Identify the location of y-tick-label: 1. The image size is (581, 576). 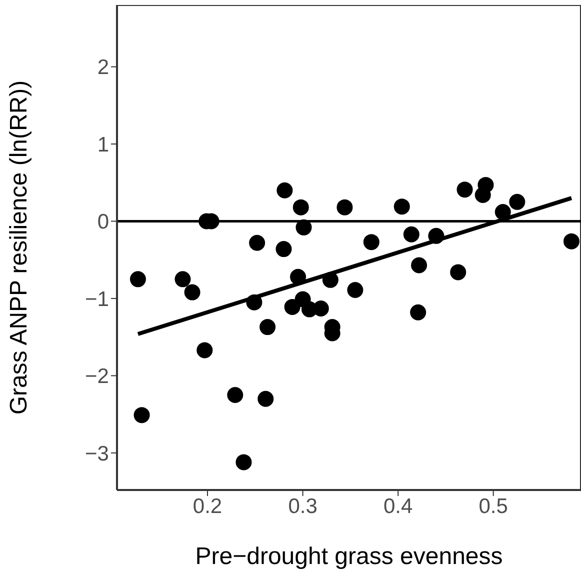
(103, 144).